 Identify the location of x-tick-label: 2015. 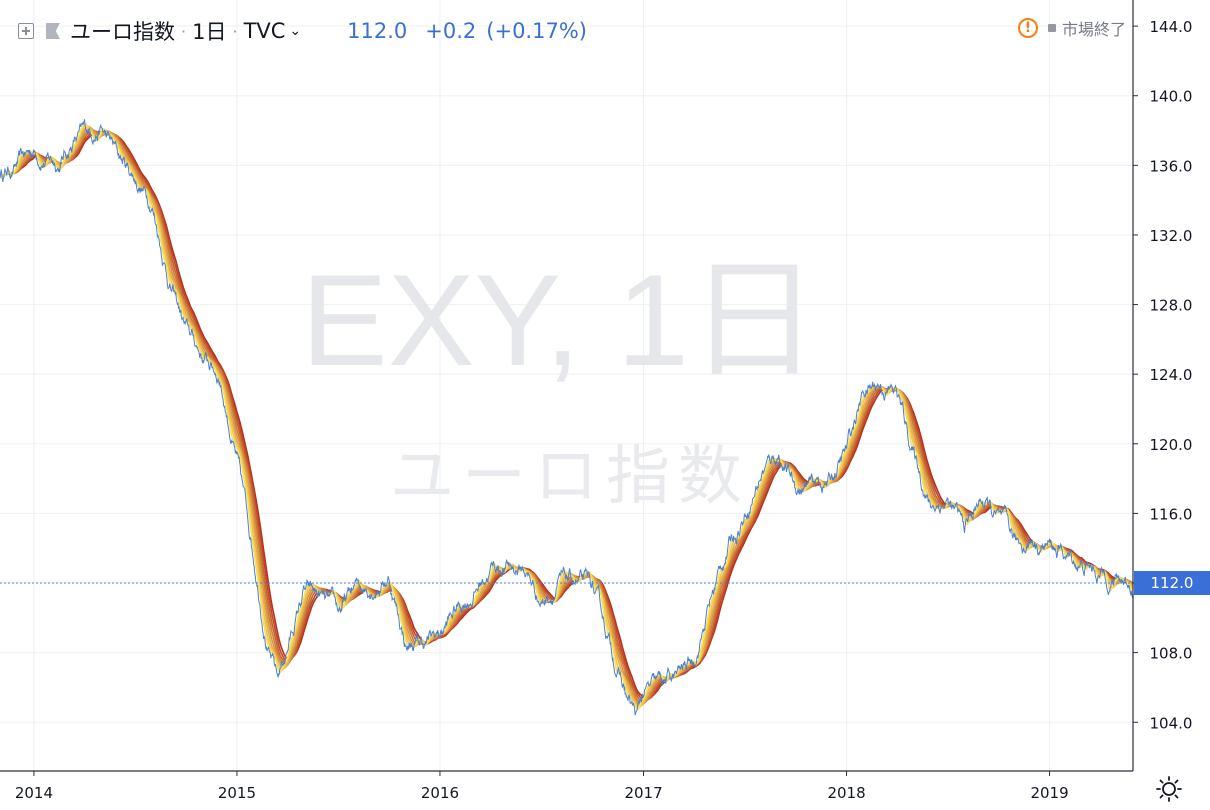
(237, 793).